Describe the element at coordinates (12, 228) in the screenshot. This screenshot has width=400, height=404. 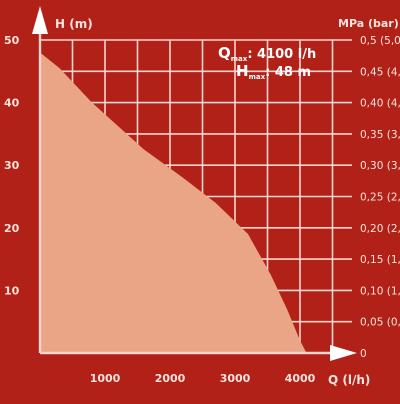
I see `y-tick-label: 20` at that location.